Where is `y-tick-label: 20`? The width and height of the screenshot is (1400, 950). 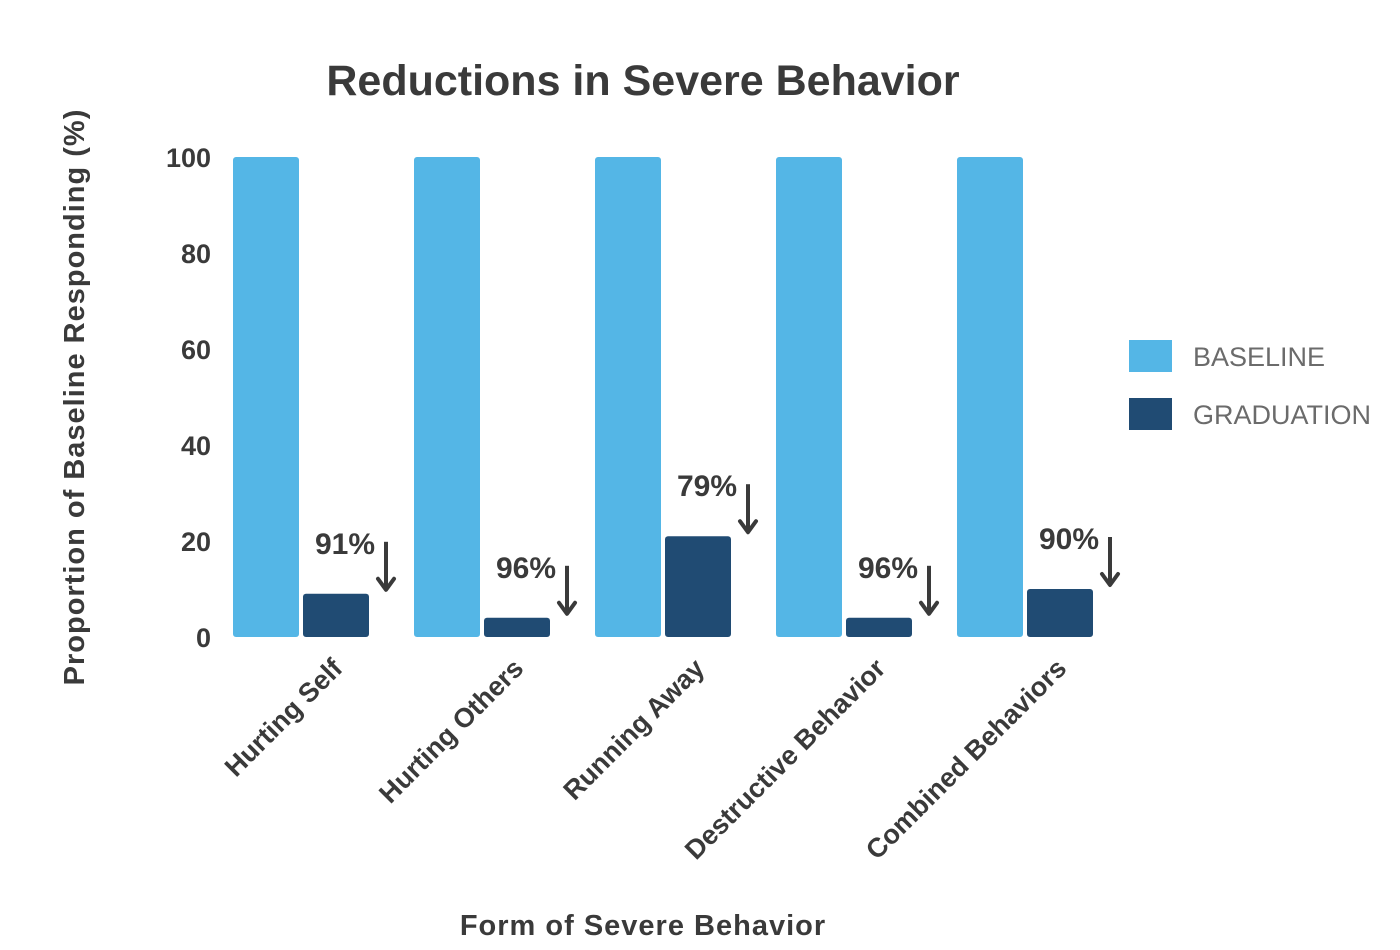
y-tick-label: 20 is located at coordinates (196, 542).